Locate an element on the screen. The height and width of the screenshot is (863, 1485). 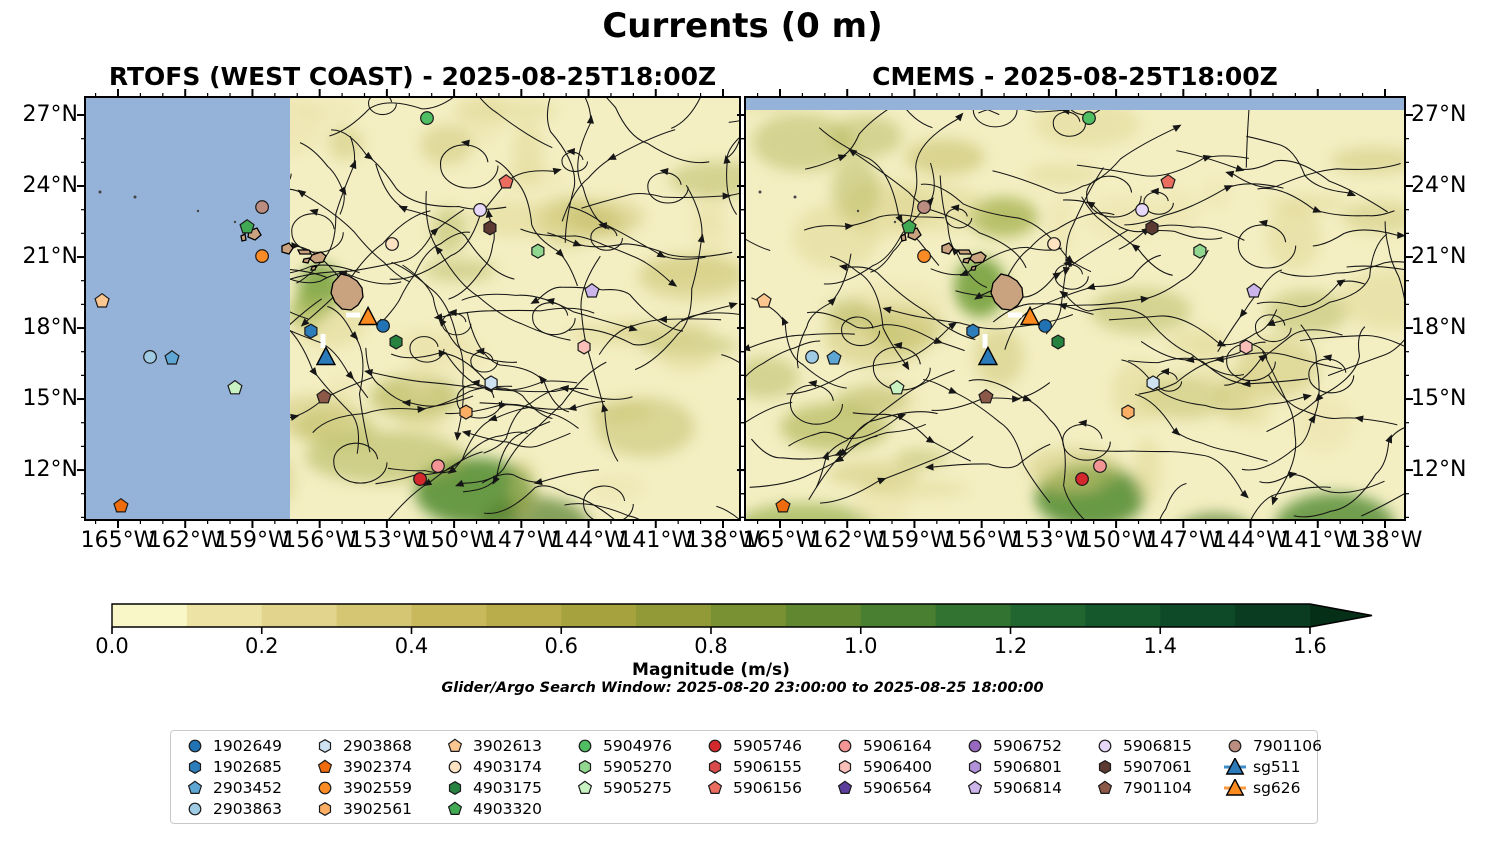
no-data-region is located at coordinates (1075, 103).